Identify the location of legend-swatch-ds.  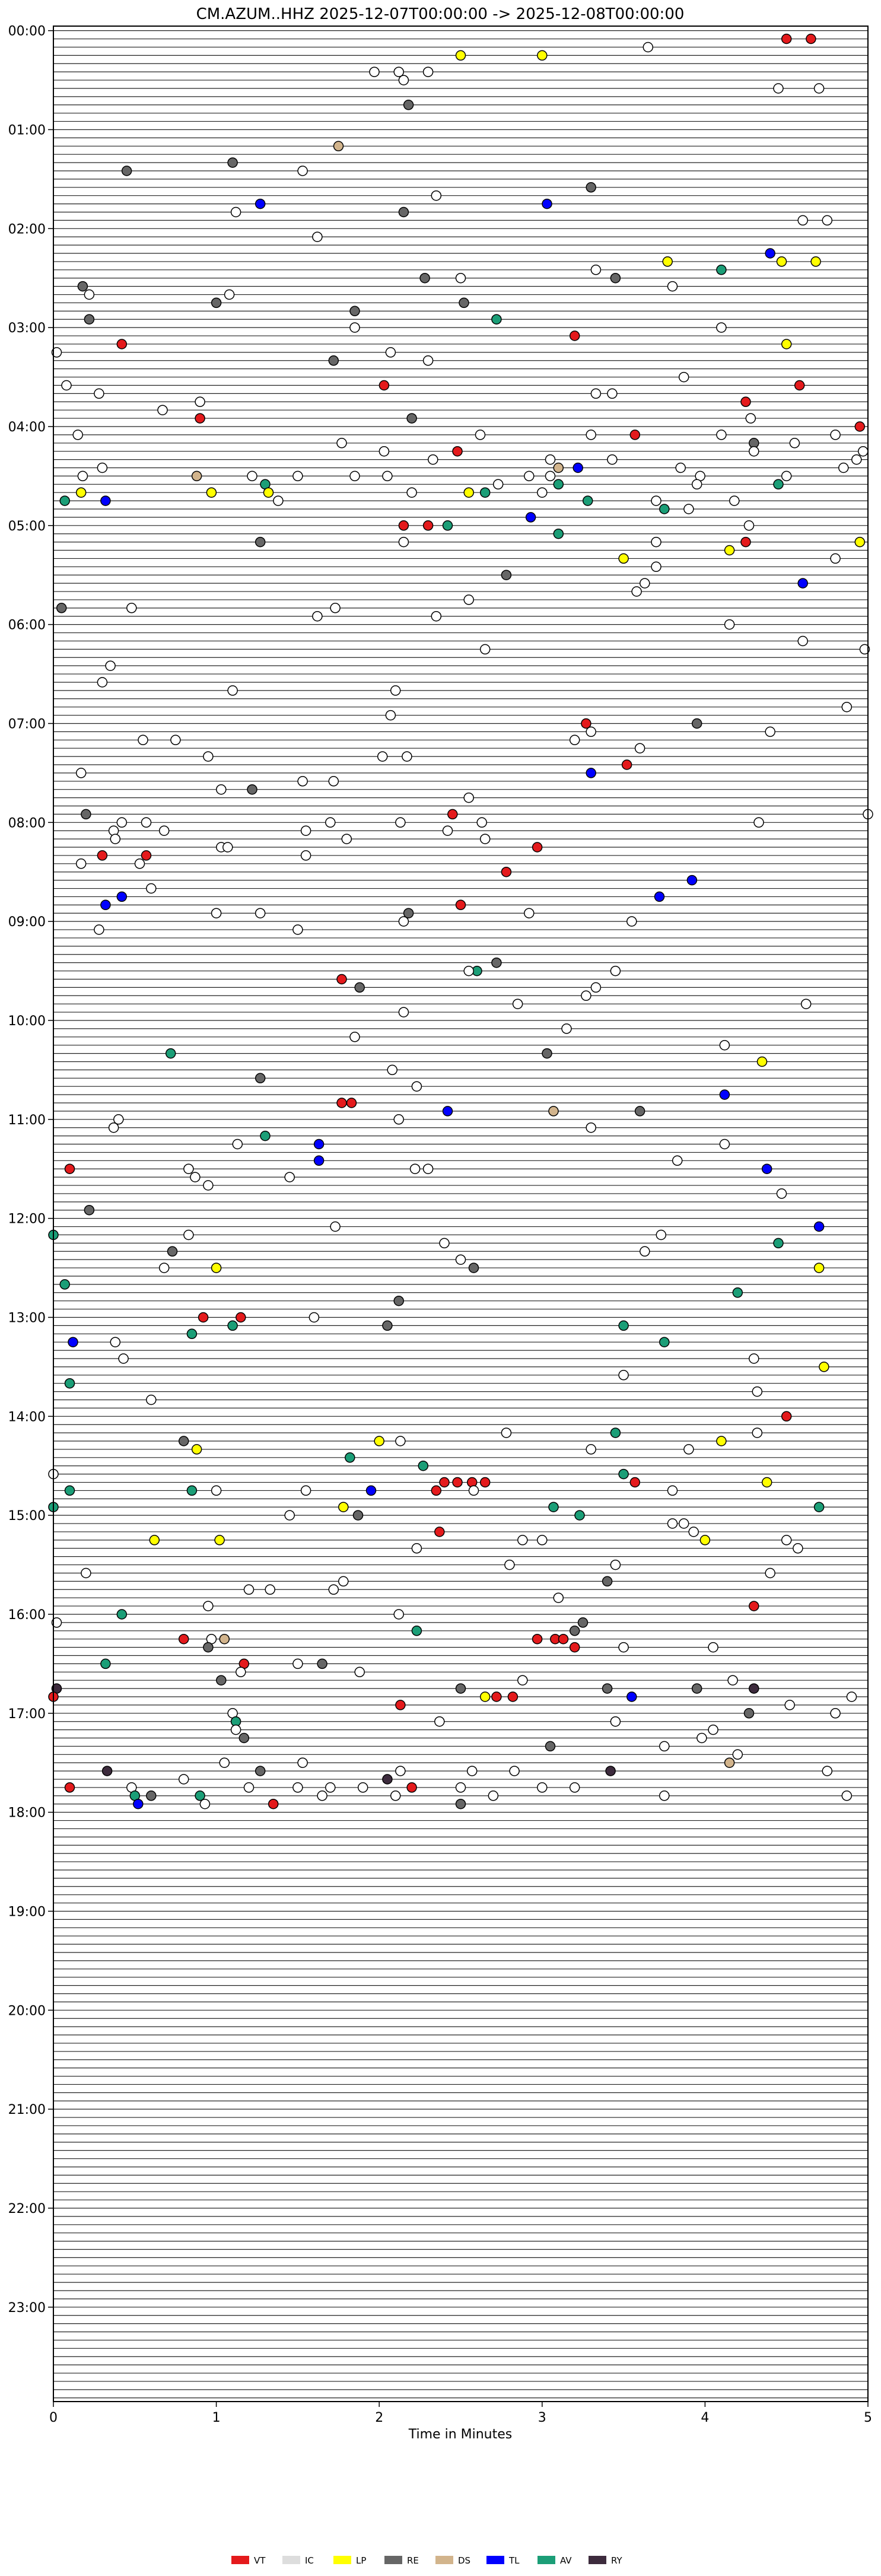
(444, 2560).